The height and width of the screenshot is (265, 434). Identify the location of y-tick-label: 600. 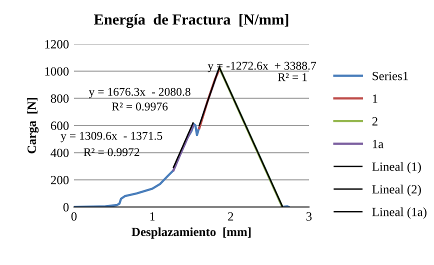
(59, 126).